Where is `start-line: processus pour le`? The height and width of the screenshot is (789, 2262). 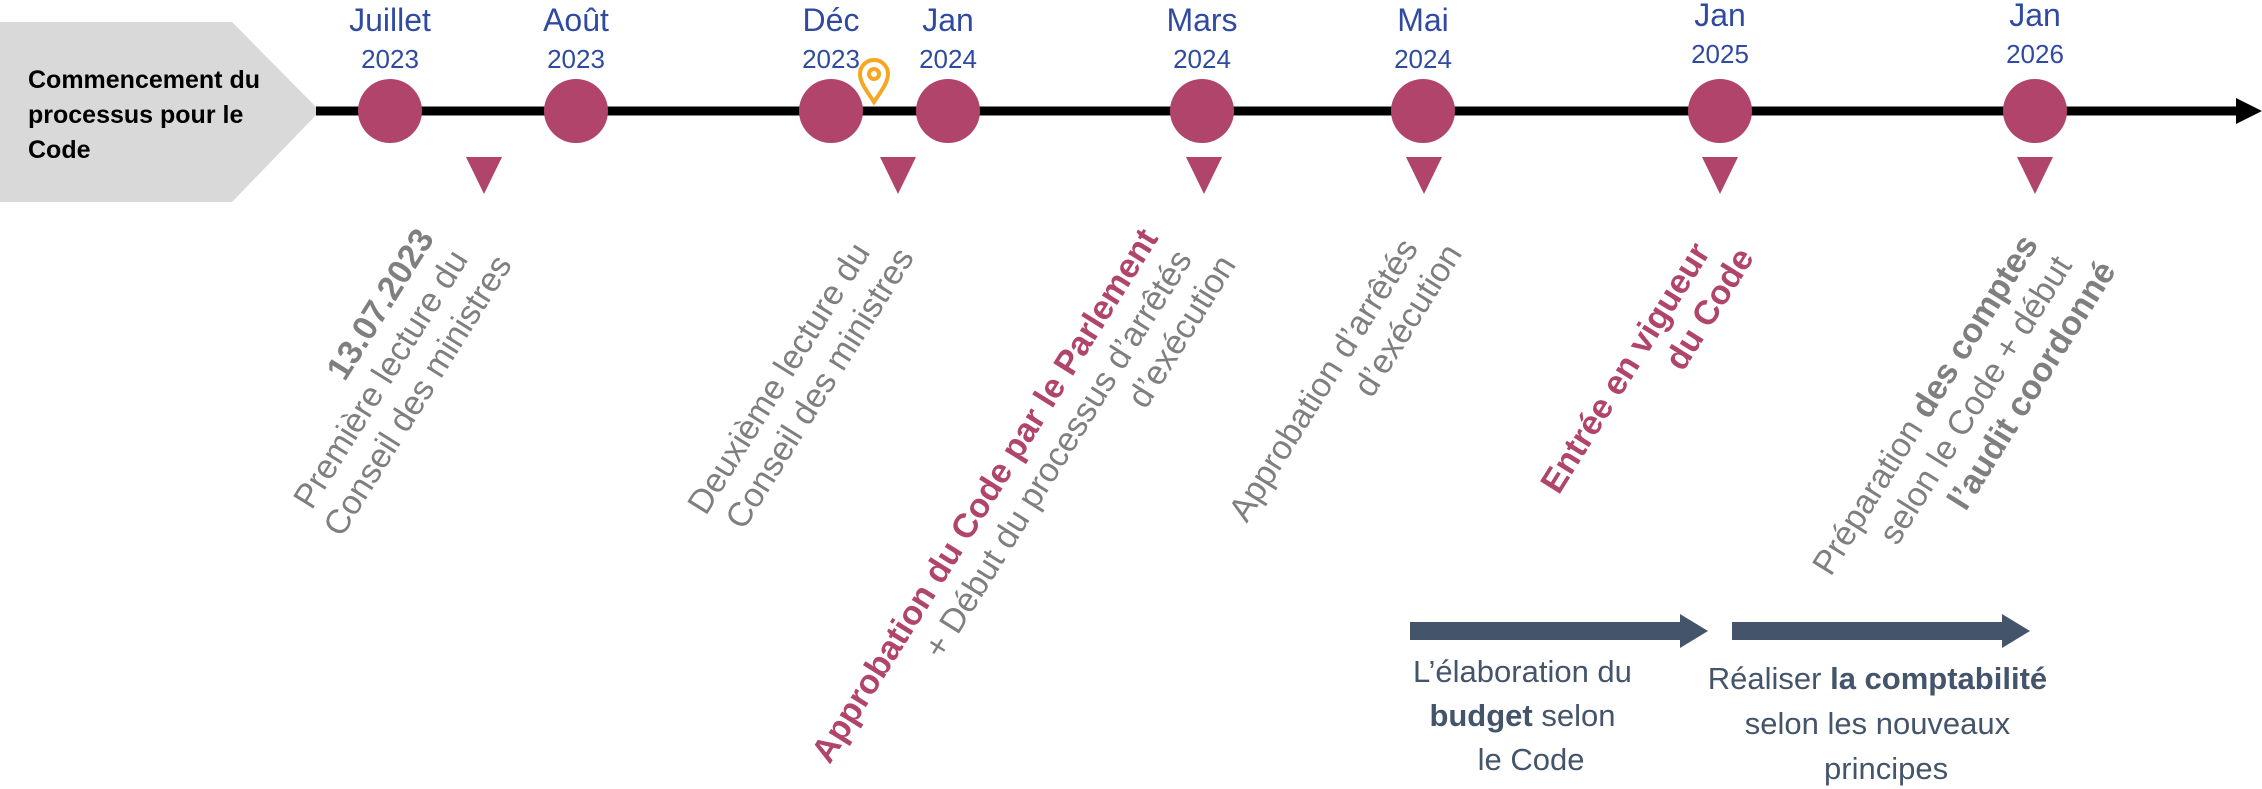
start-line: processus pour le is located at coordinates (135, 115).